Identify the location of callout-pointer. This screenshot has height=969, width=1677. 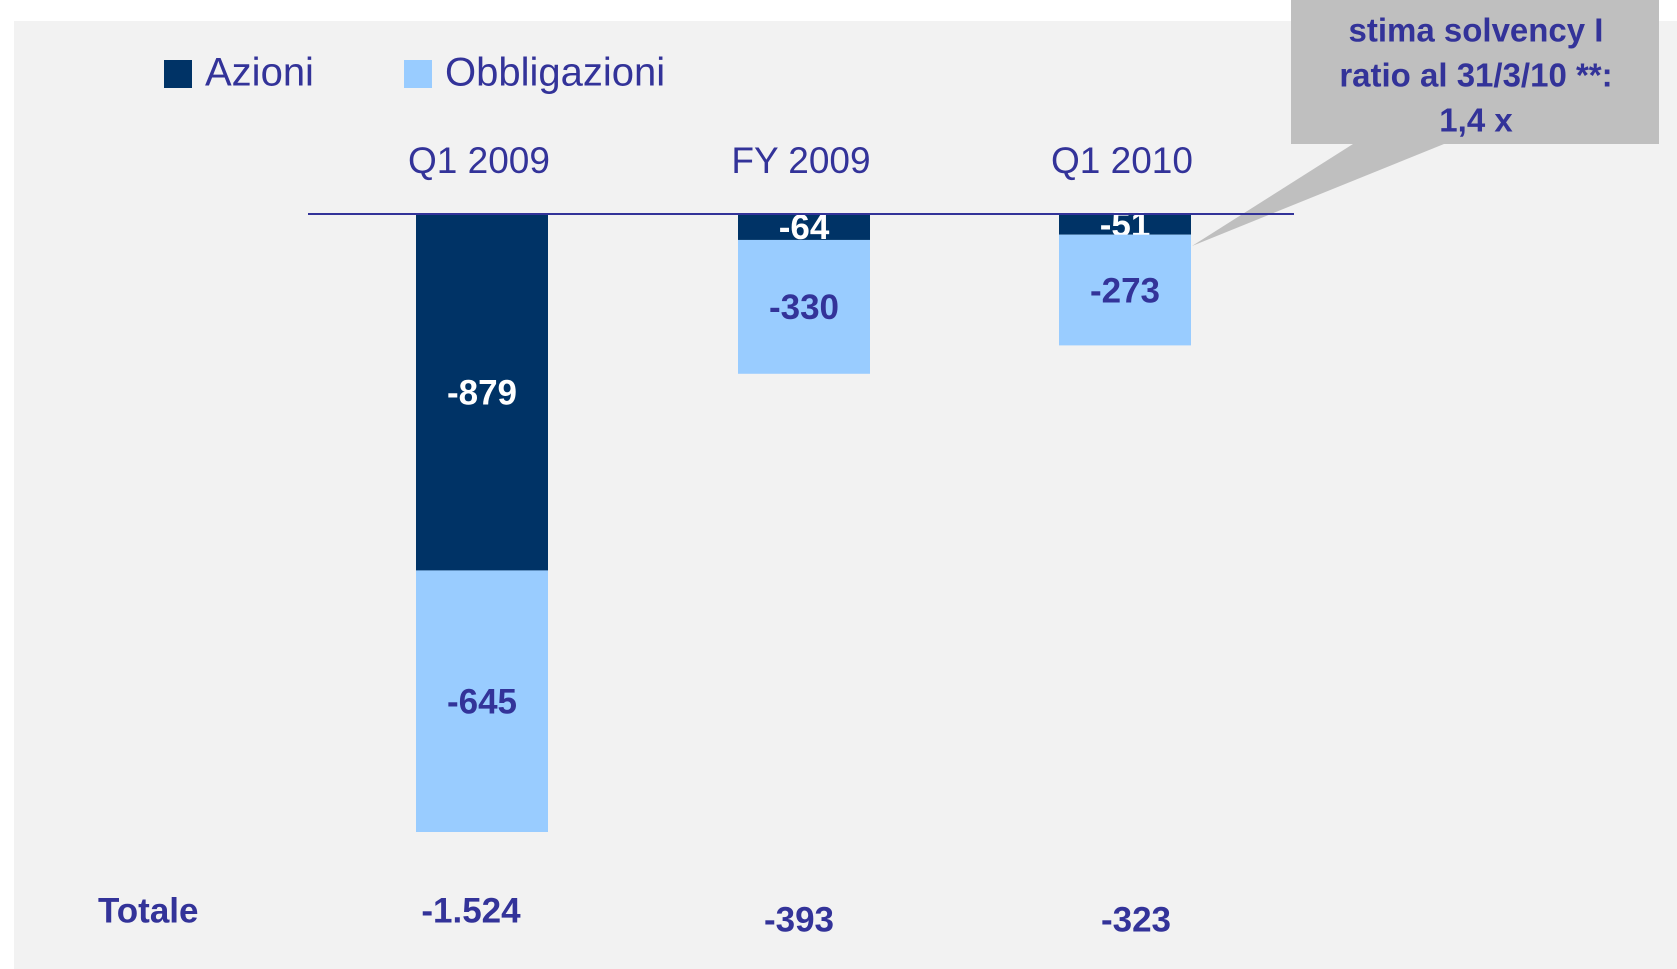
(1318, 195).